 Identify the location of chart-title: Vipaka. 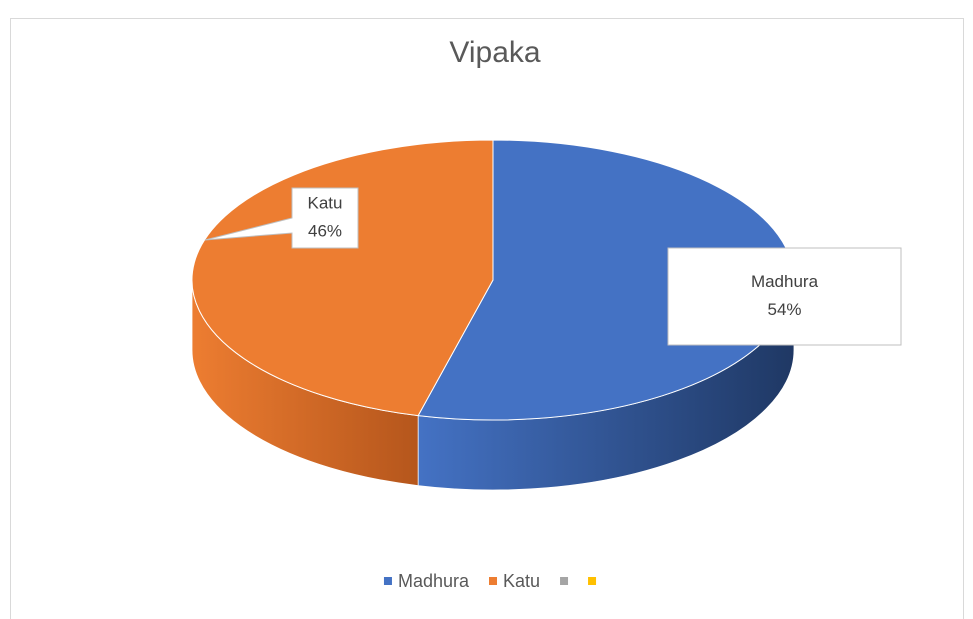
(495, 52).